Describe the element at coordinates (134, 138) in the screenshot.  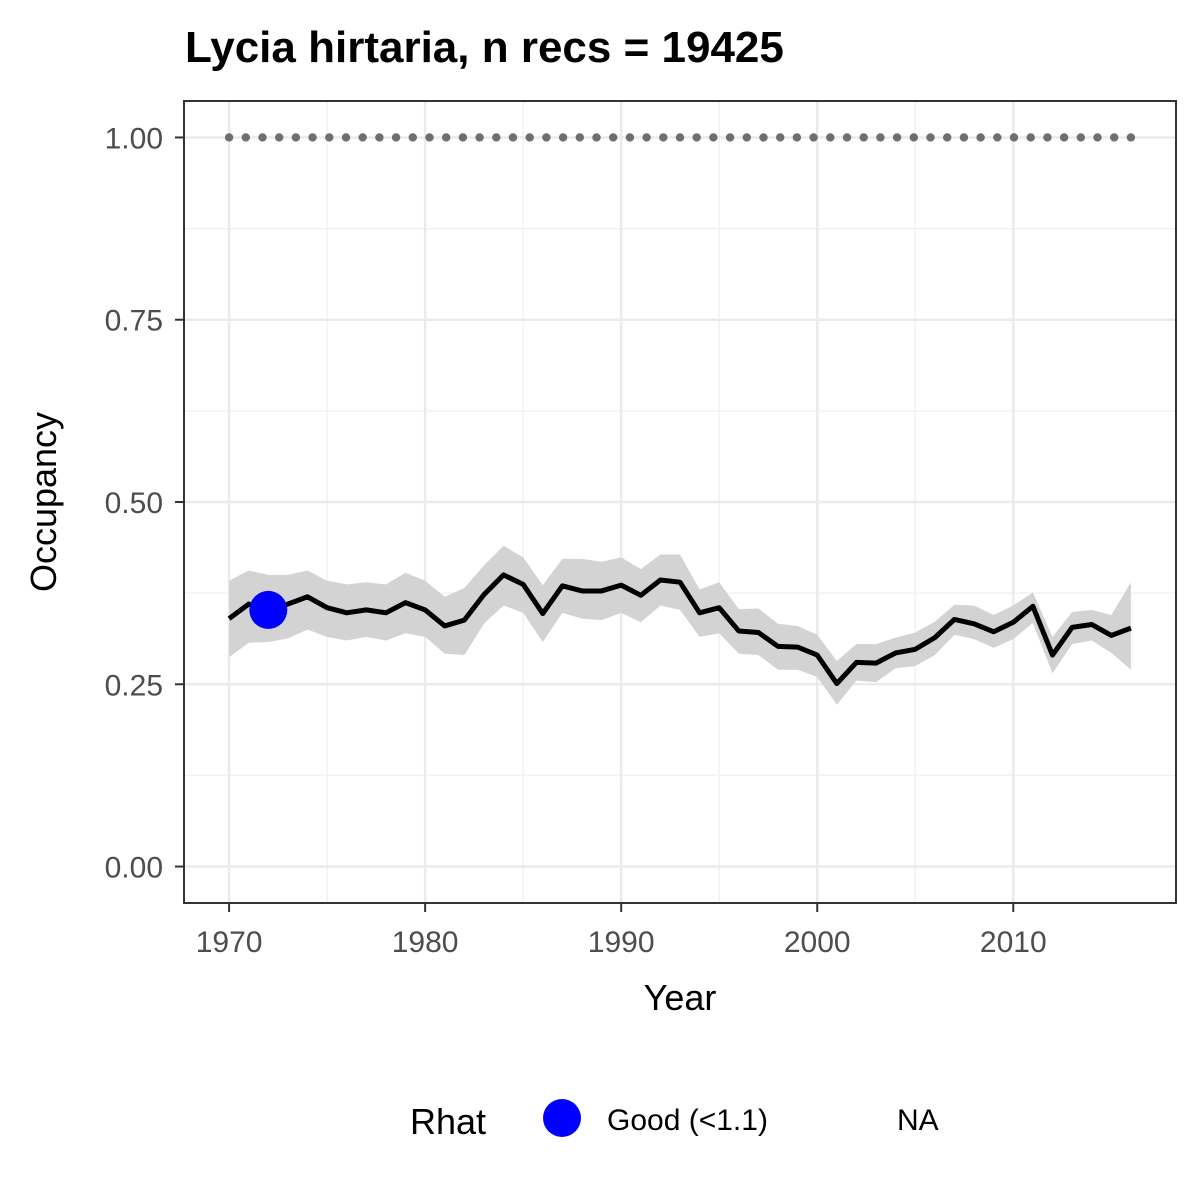
I see `y-tick-label: 1.00` at that location.